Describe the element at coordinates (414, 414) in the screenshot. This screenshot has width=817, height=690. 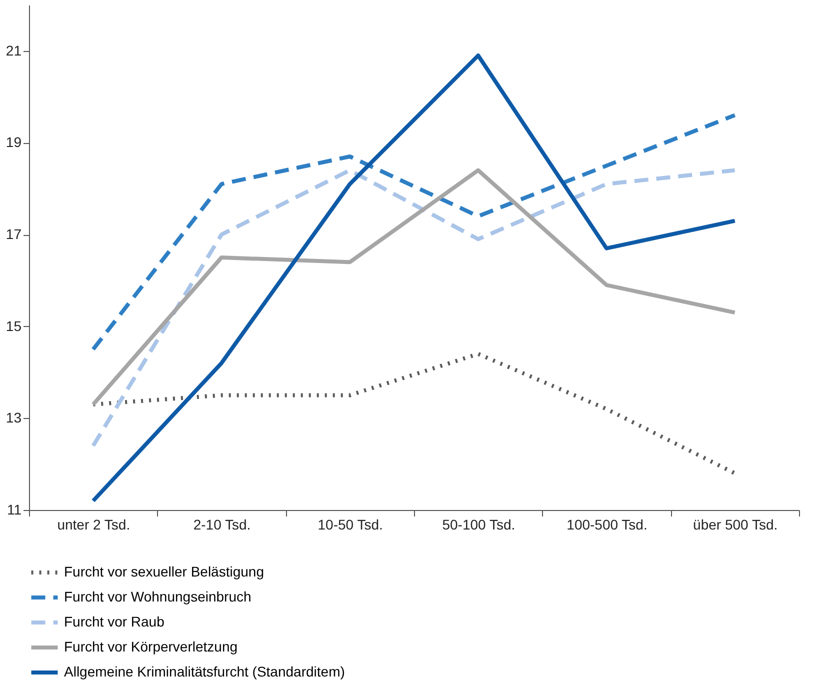
I see `line-series` at that location.